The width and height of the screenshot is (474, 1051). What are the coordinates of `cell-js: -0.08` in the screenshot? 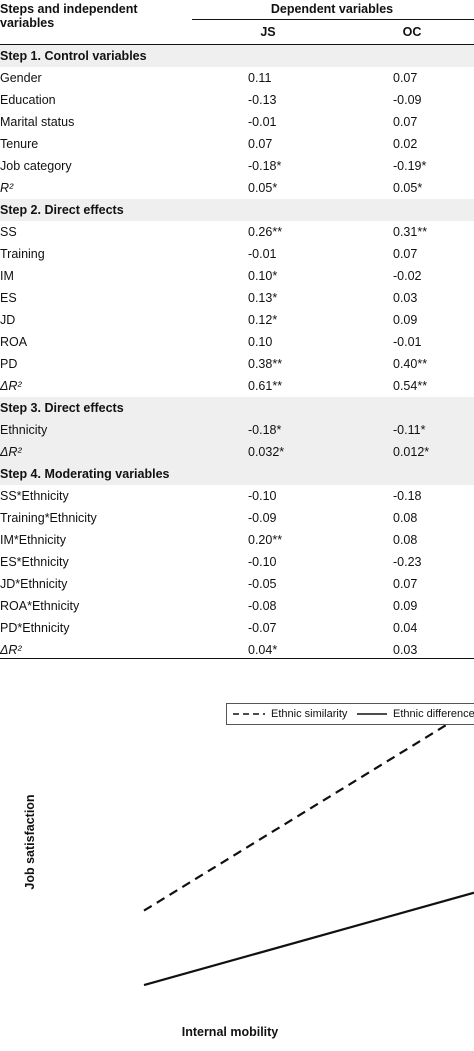 It's located at (262, 606).